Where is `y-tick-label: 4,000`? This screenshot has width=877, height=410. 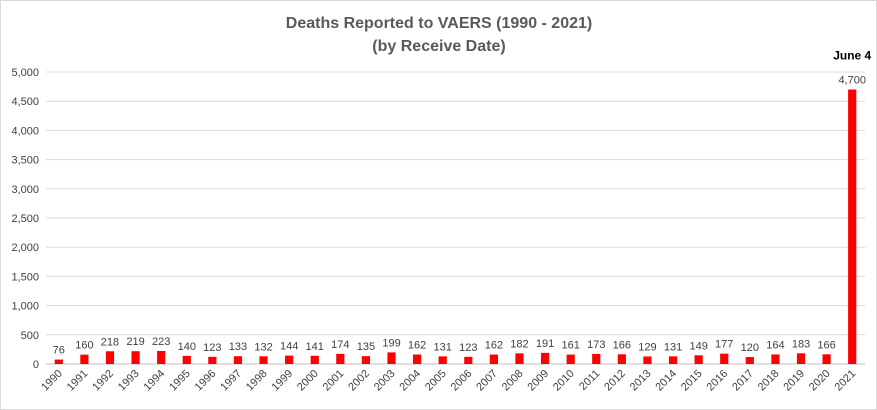 y-tick-label: 4,000 is located at coordinates (25, 131).